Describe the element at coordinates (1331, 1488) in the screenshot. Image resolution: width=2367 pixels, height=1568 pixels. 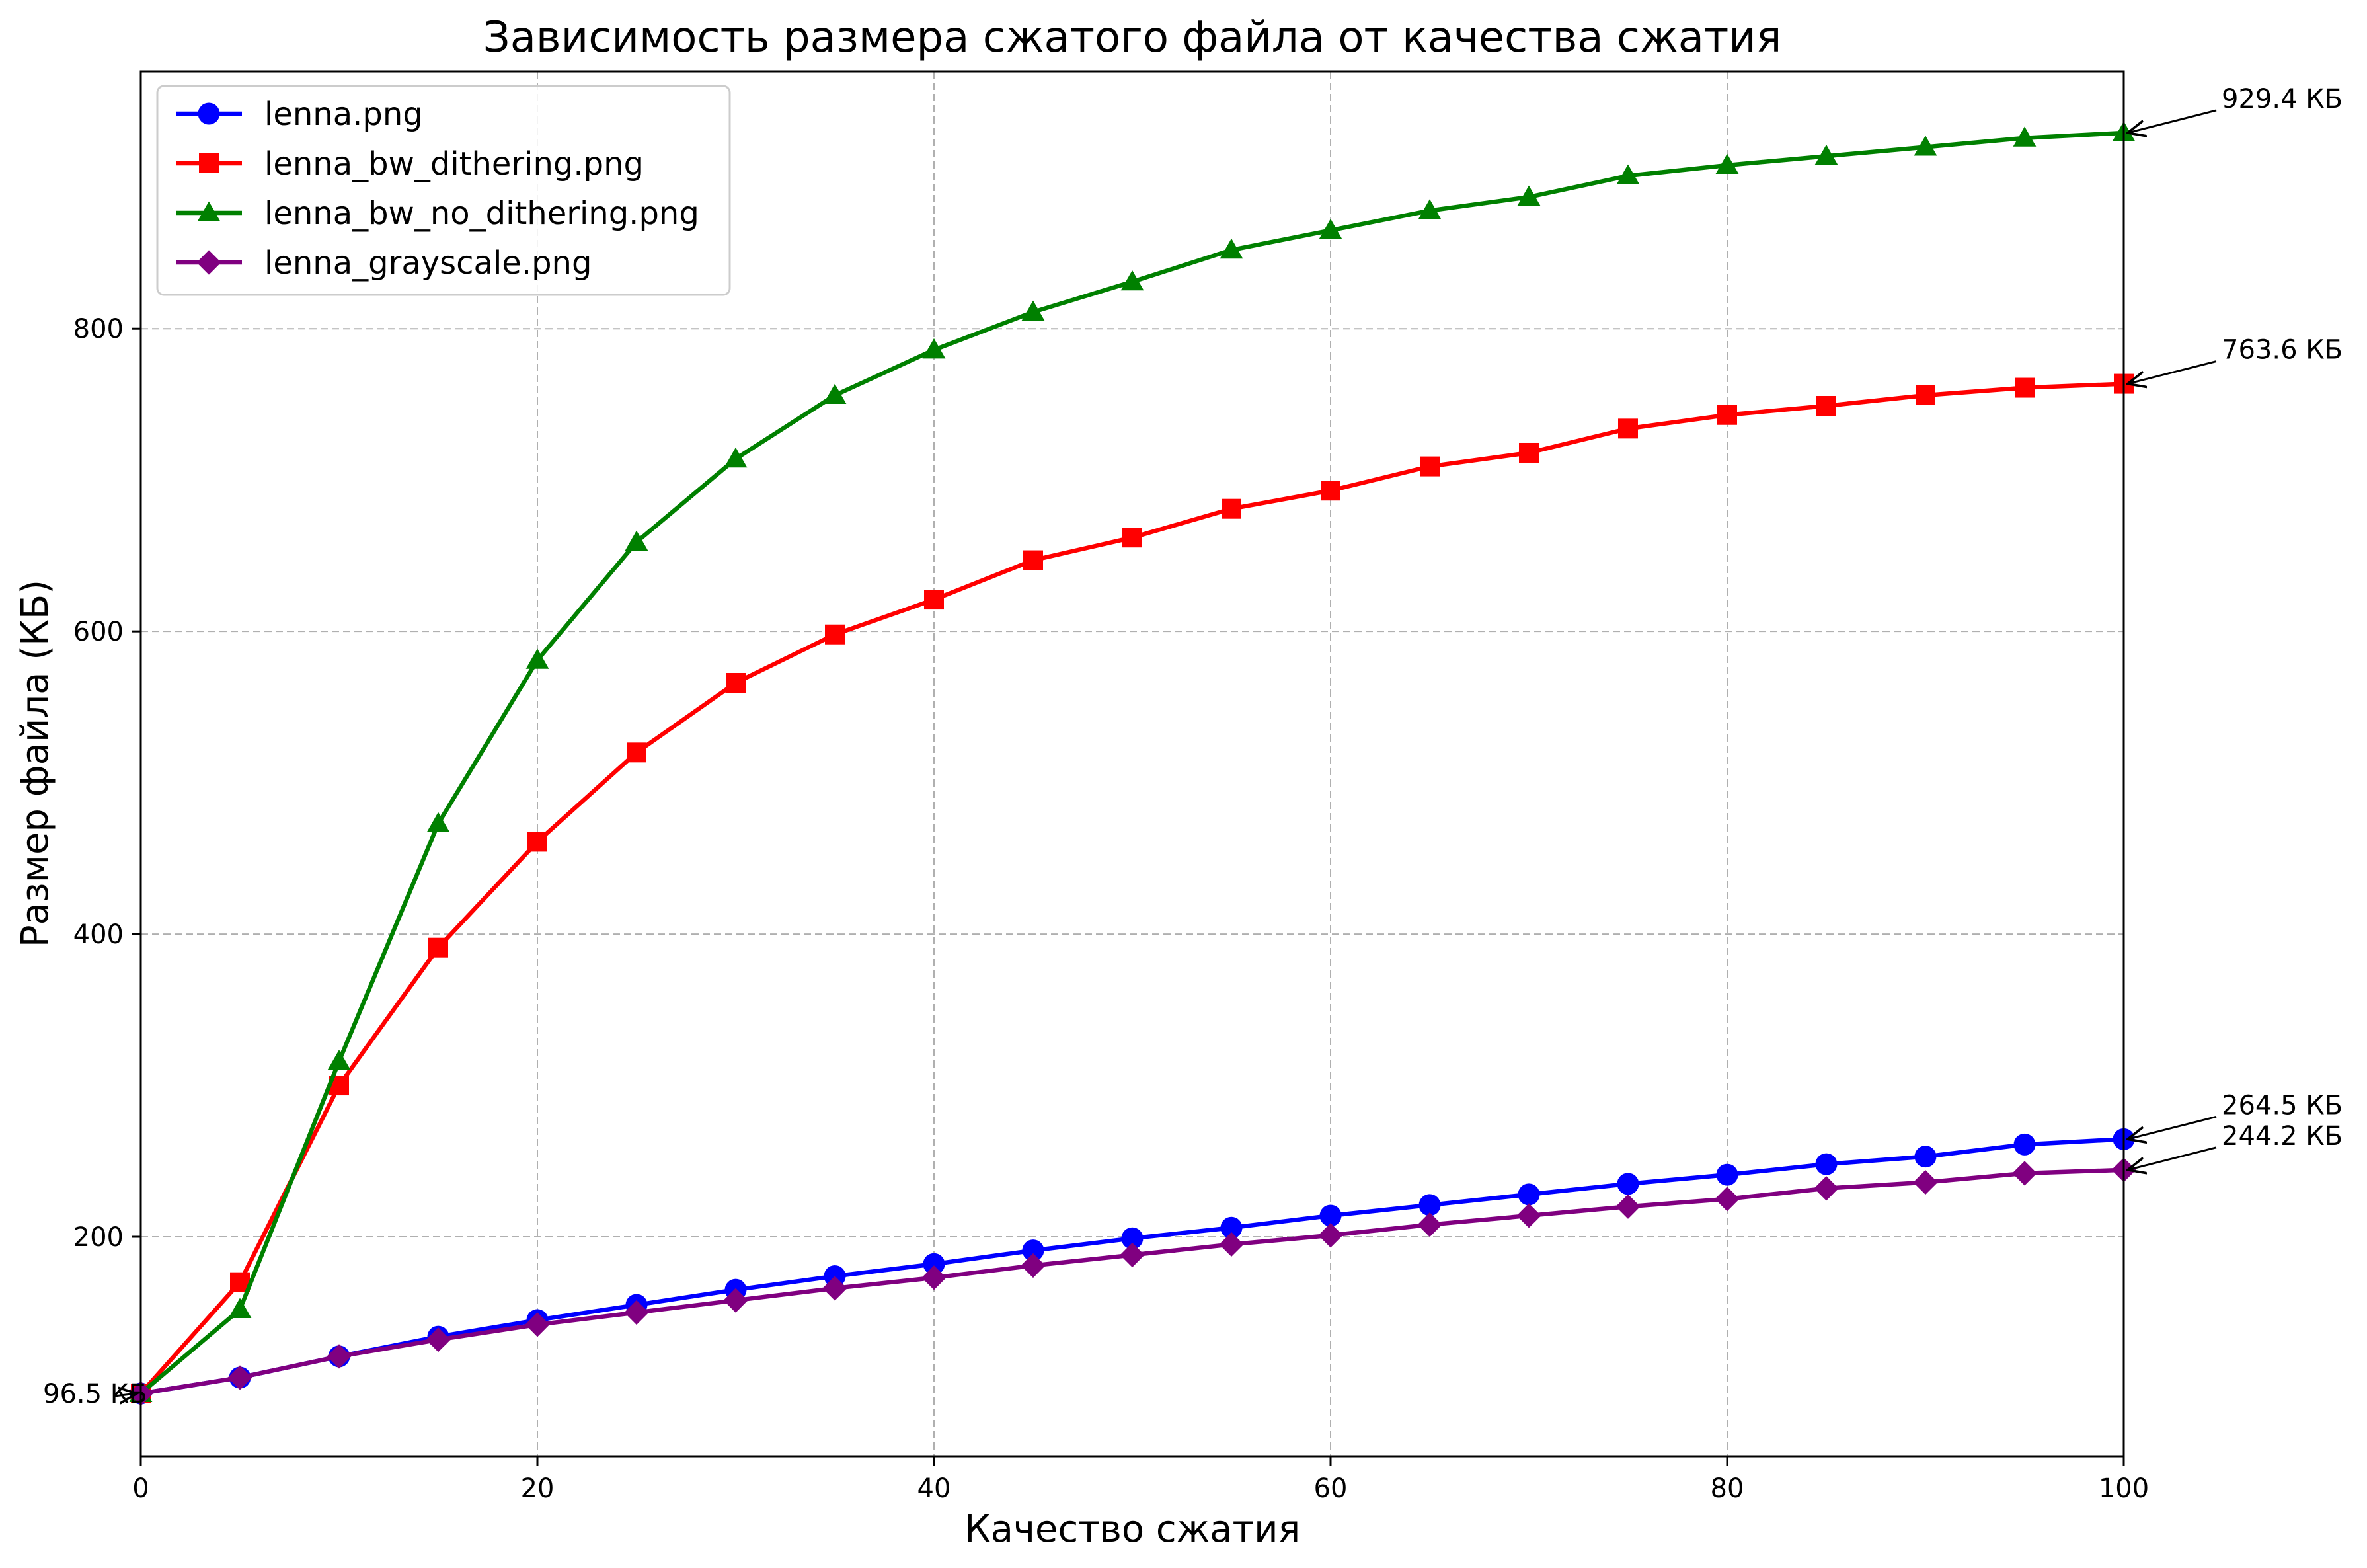
I see `x-tick-label: 60` at that location.